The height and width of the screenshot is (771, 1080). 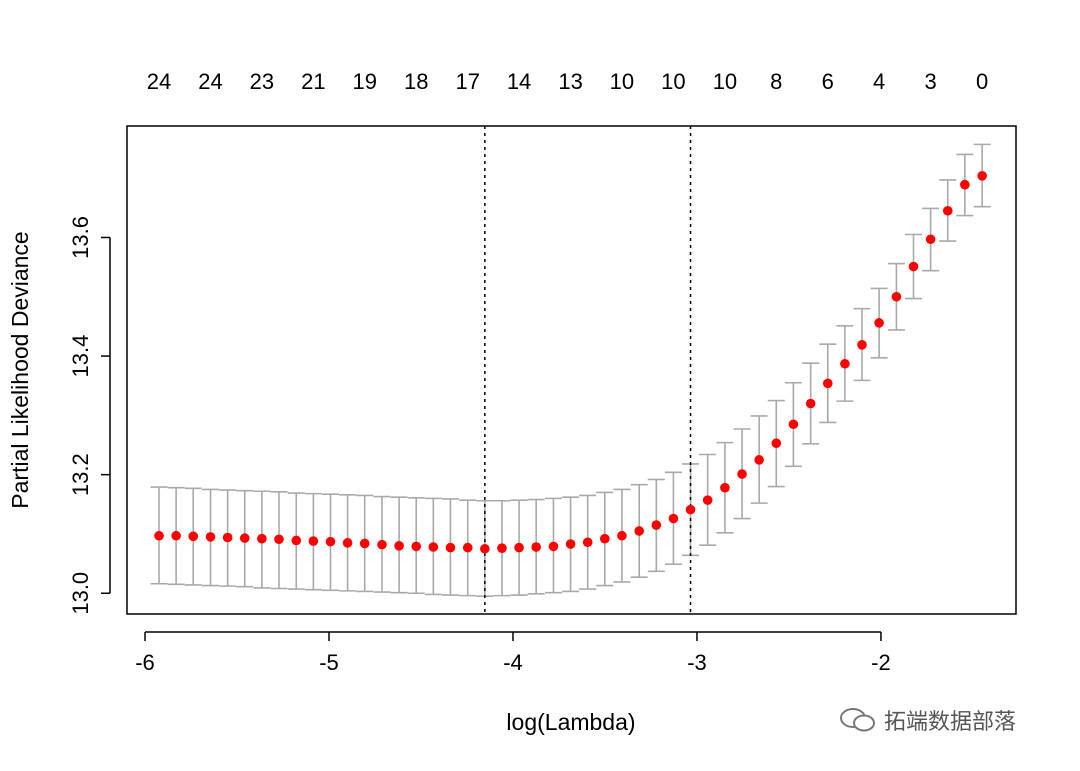 I want to click on top-axis-label: 19, so click(x=364, y=81).